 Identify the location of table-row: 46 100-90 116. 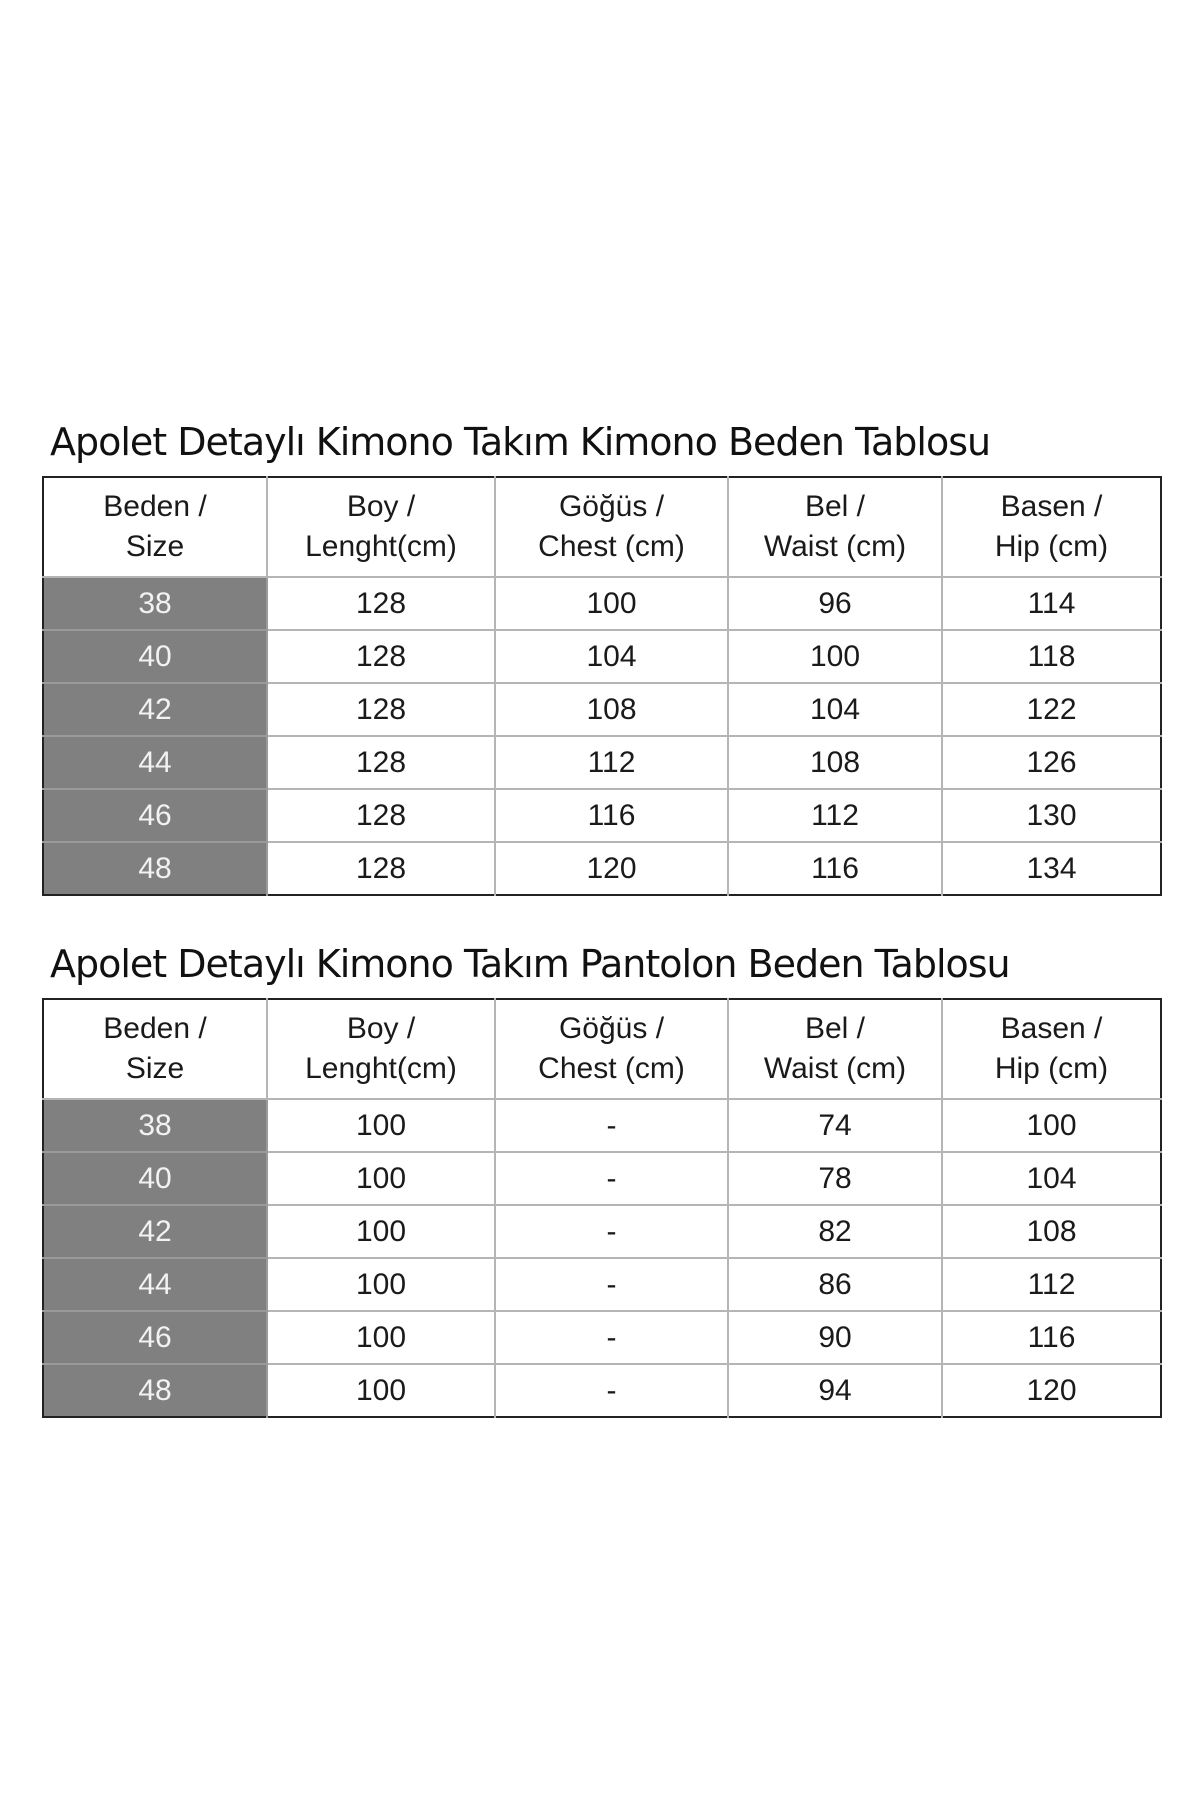
(602, 1337).